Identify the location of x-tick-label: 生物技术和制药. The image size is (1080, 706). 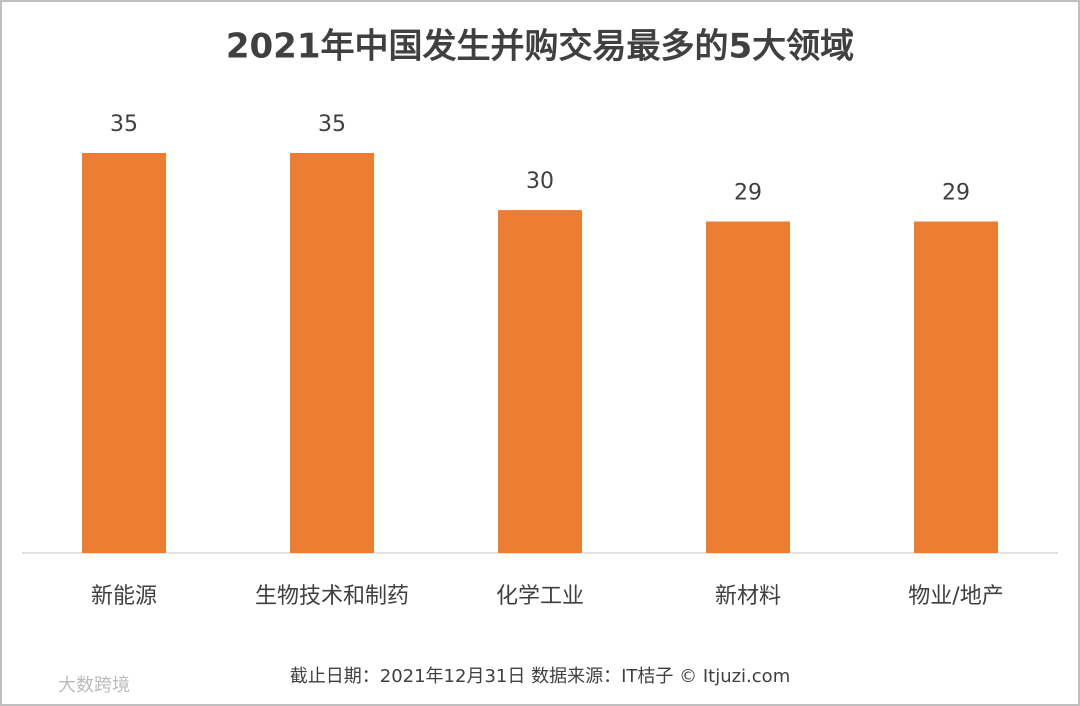
(332, 596).